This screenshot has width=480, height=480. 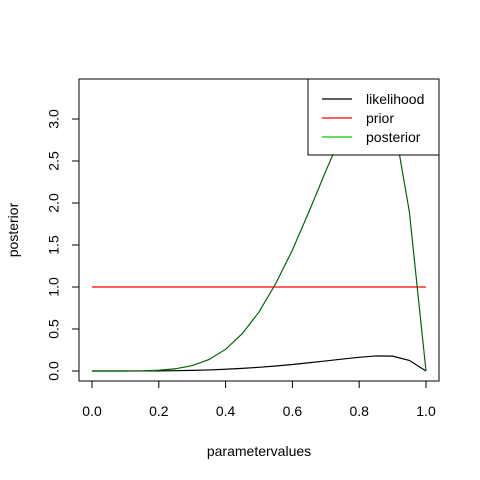 I want to click on series-line-likelihood, so click(x=259, y=363).